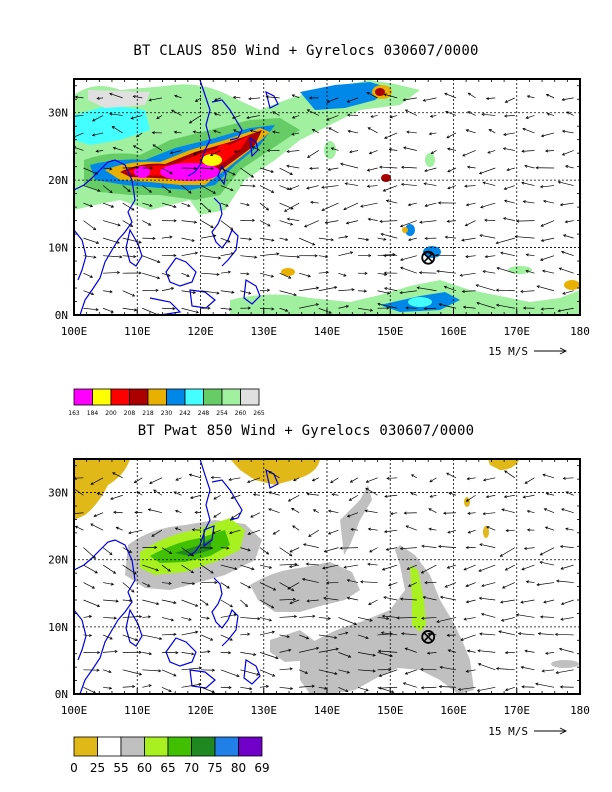 The width and height of the screenshot is (612, 792). Describe the element at coordinates (453, 710) in the screenshot. I see `bottom-lon-label: 160E` at that location.